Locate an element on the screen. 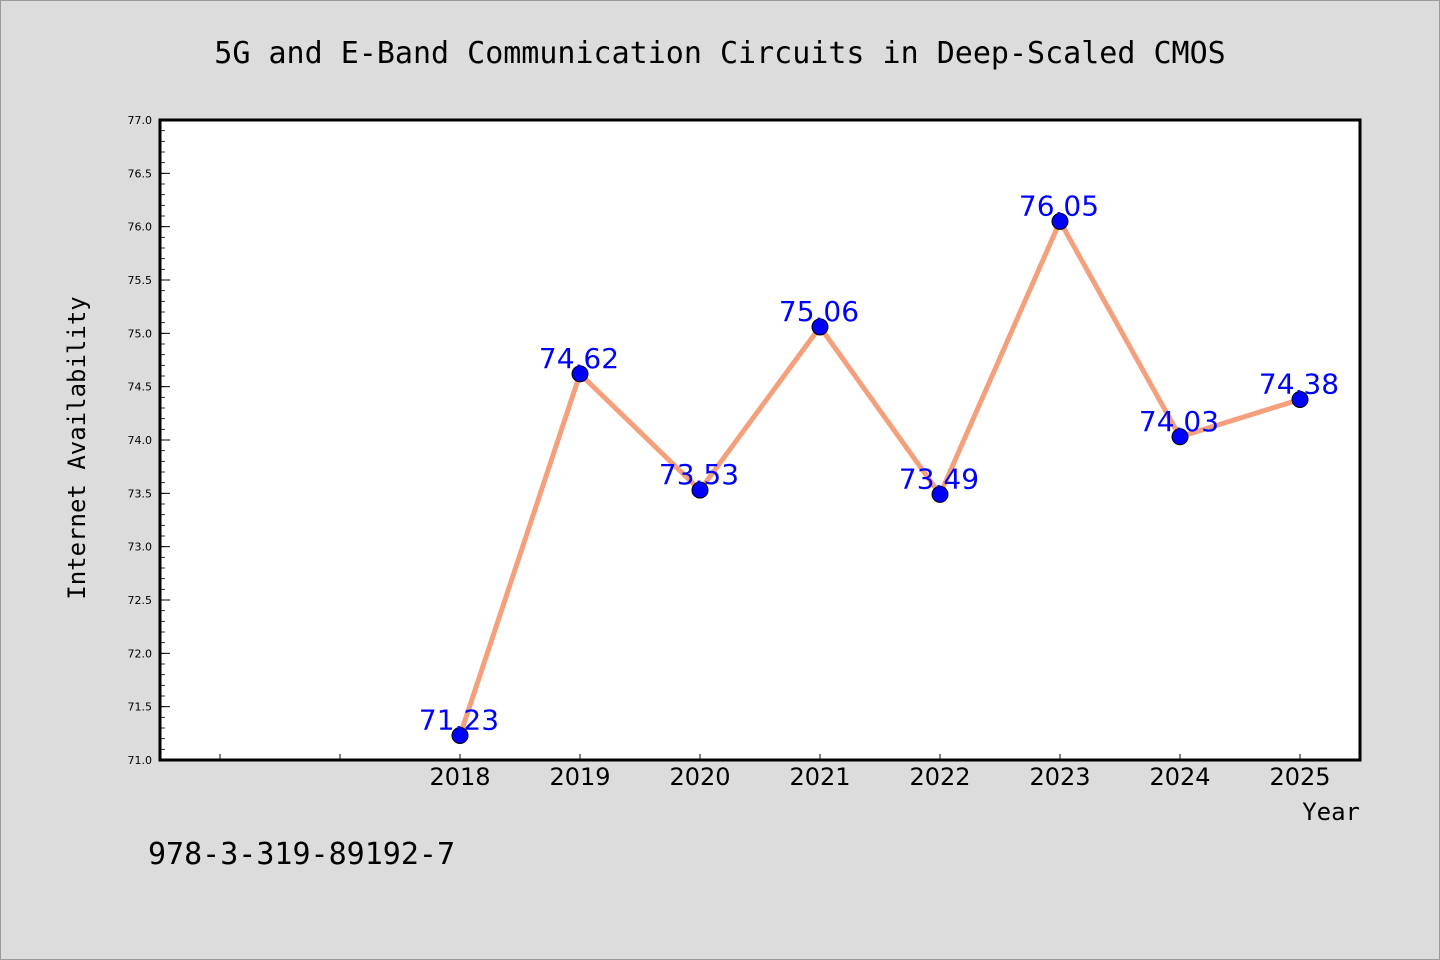  y-tick-label: 72.5 is located at coordinates (140, 600).